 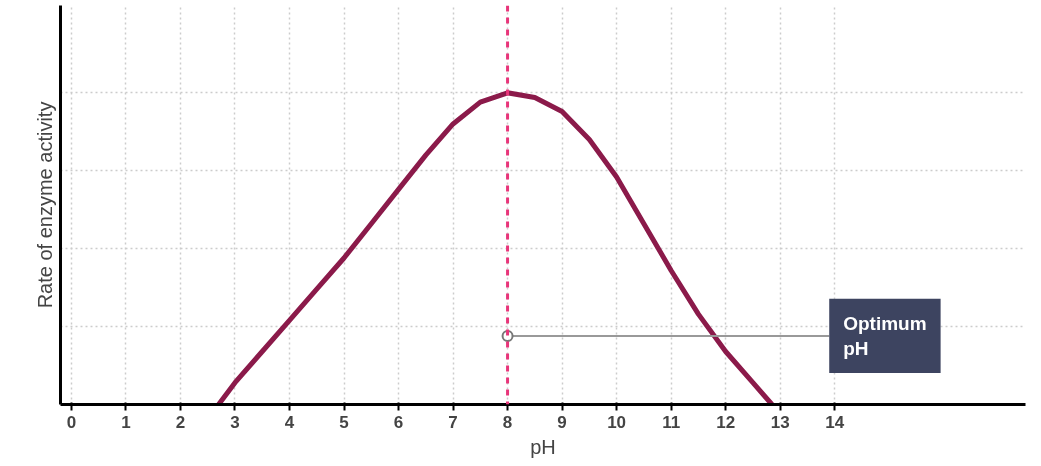 I want to click on x-tick-label: 12, so click(x=726, y=422).